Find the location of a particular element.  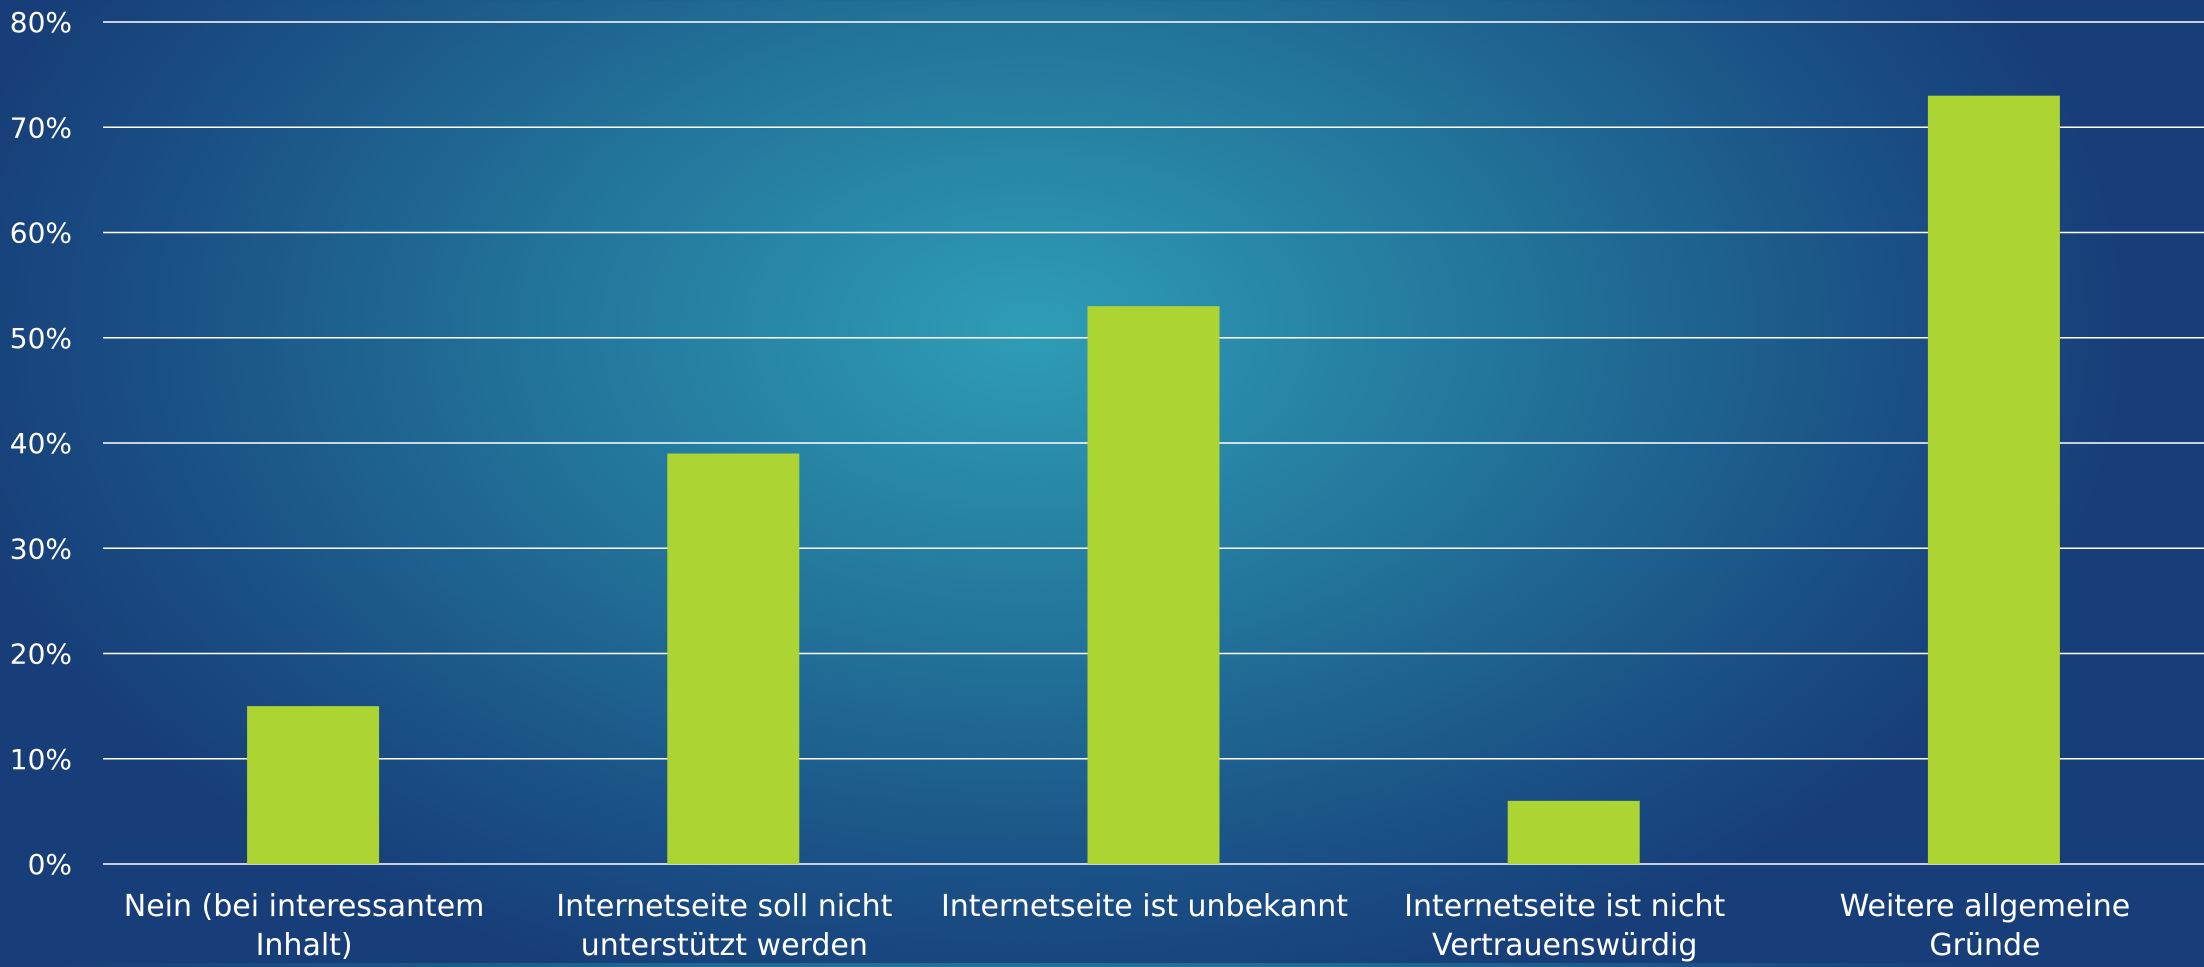

x-tick-label-line: Nein (bei interessantem is located at coordinates (304, 906).